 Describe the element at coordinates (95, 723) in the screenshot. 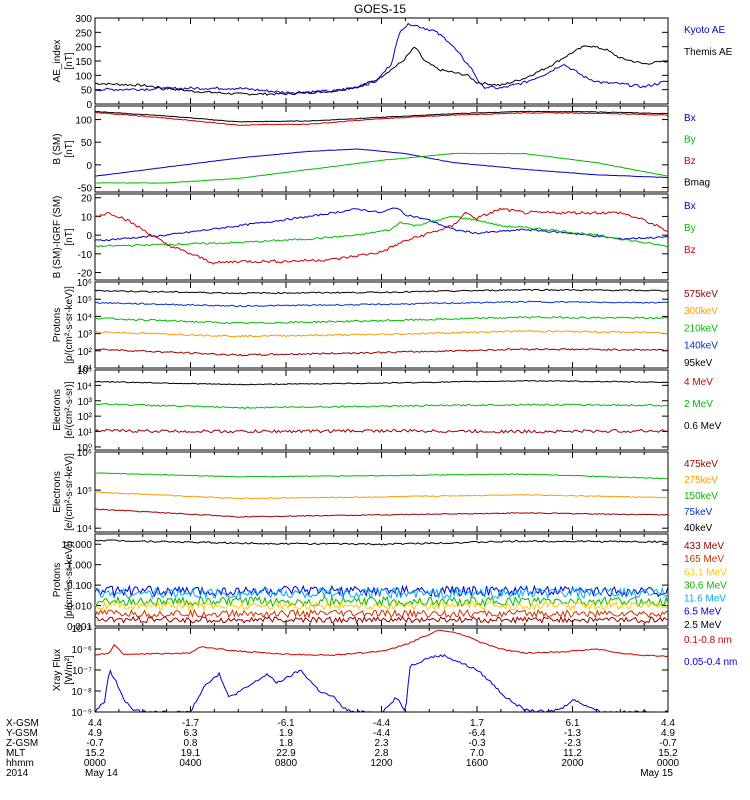

I see `ephemeris-value: 4.4` at that location.